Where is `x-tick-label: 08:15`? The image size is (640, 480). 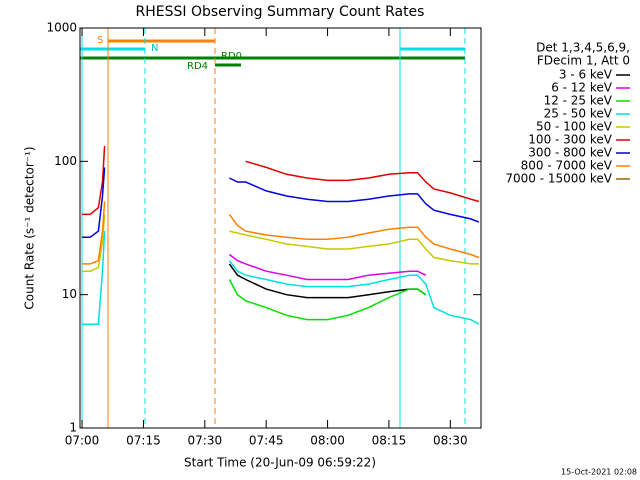 x-tick-label: 08:15 is located at coordinates (389, 441).